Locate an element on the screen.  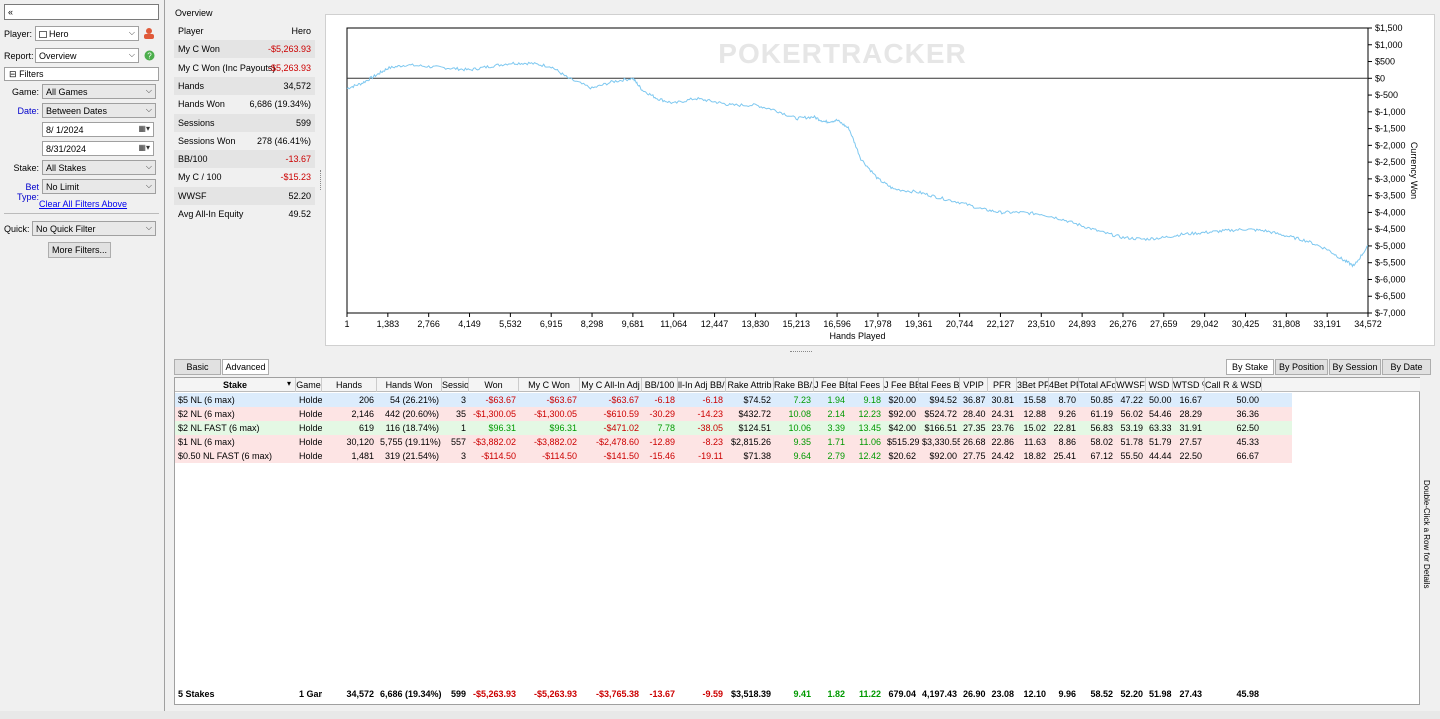
tab-advanced: Advanced is located at coordinates (245, 367).